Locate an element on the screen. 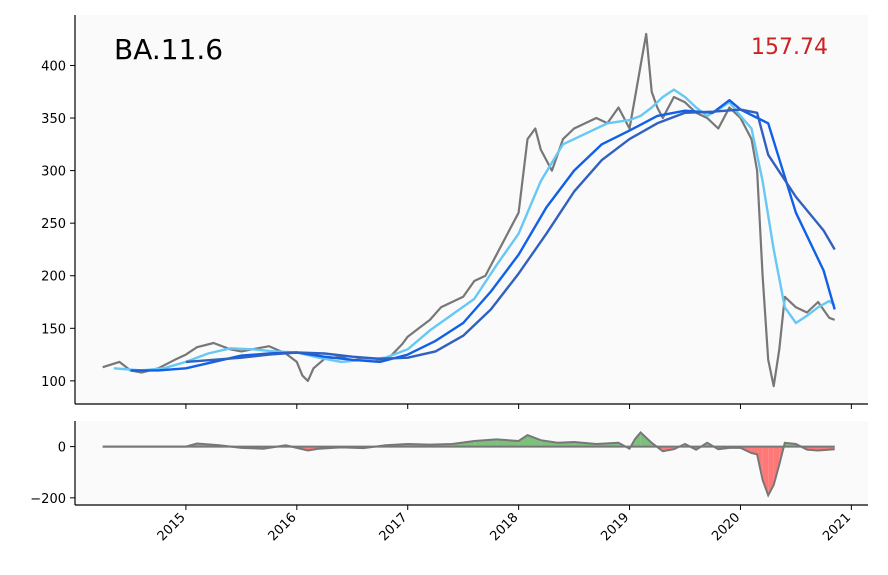 The height and width of the screenshot is (575, 888). chart-title: BA.11.6 is located at coordinates (168, 49).